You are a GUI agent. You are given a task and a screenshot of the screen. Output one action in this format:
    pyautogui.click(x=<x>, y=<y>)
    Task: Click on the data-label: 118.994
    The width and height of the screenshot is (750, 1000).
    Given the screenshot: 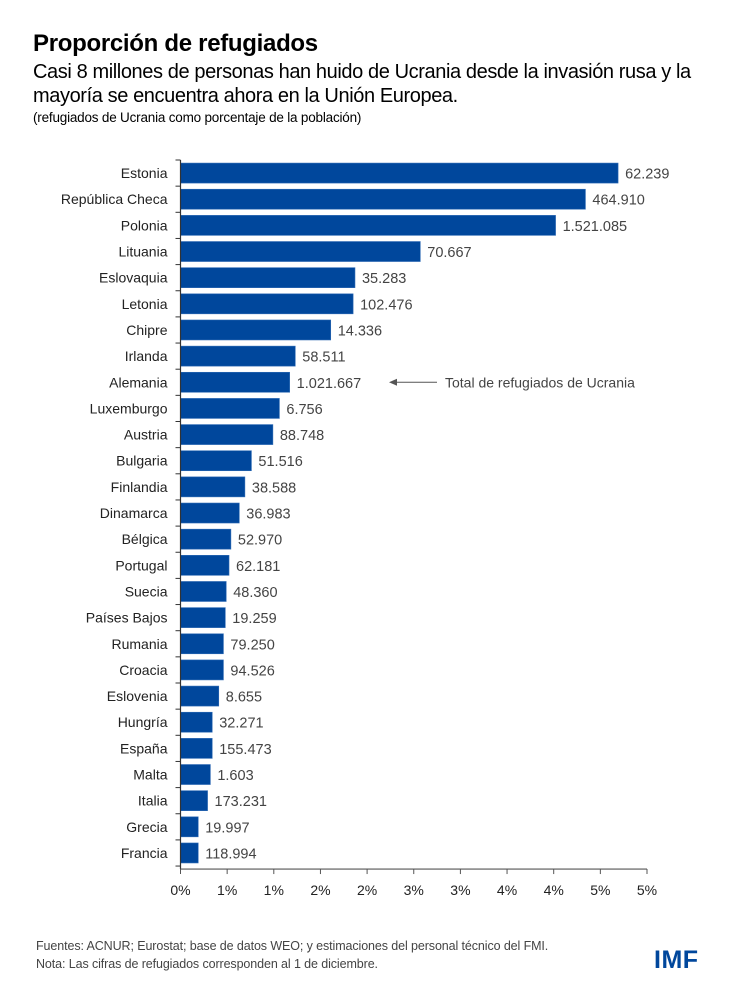 What is the action you would take?
    pyautogui.click(x=230, y=854)
    